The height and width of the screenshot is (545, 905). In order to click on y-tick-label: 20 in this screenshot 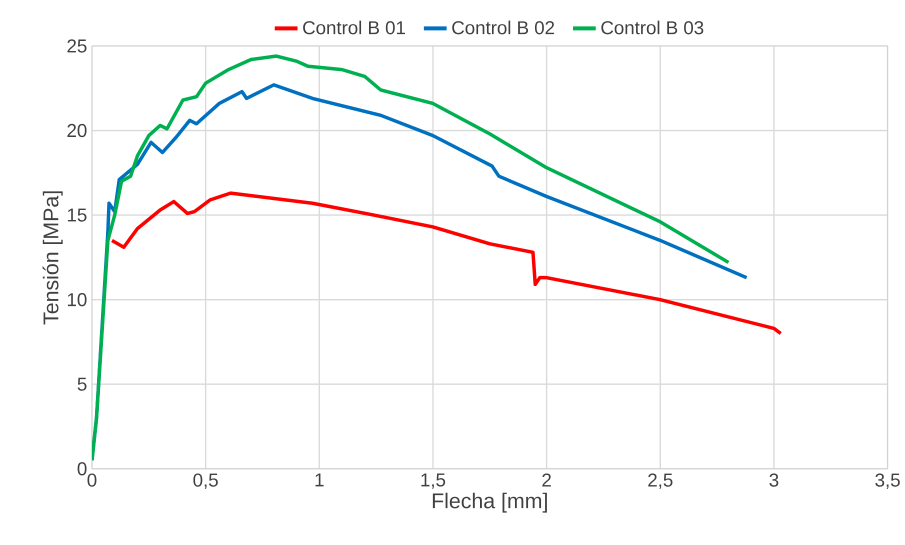, I will do `click(77, 131)`.